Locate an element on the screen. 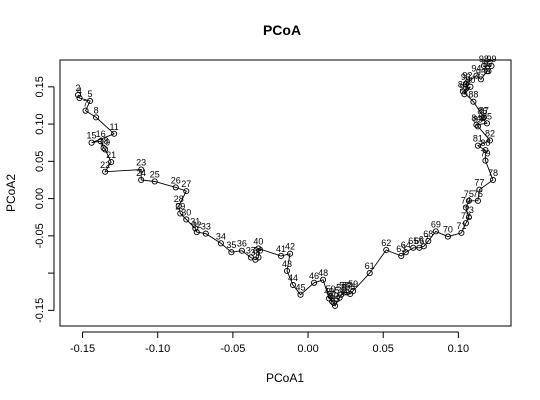  point-label: 98 is located at coordinates (484, 59).